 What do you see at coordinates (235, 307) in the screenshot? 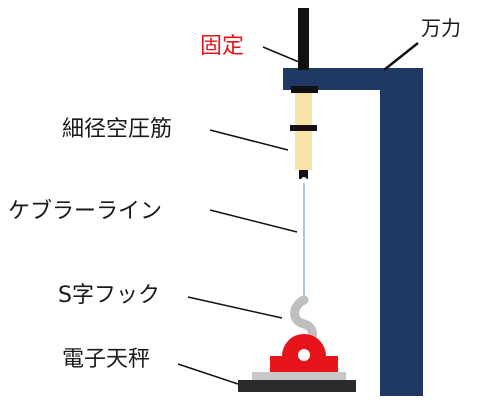
I see `leader-hook` at bounding box center [235, 307].